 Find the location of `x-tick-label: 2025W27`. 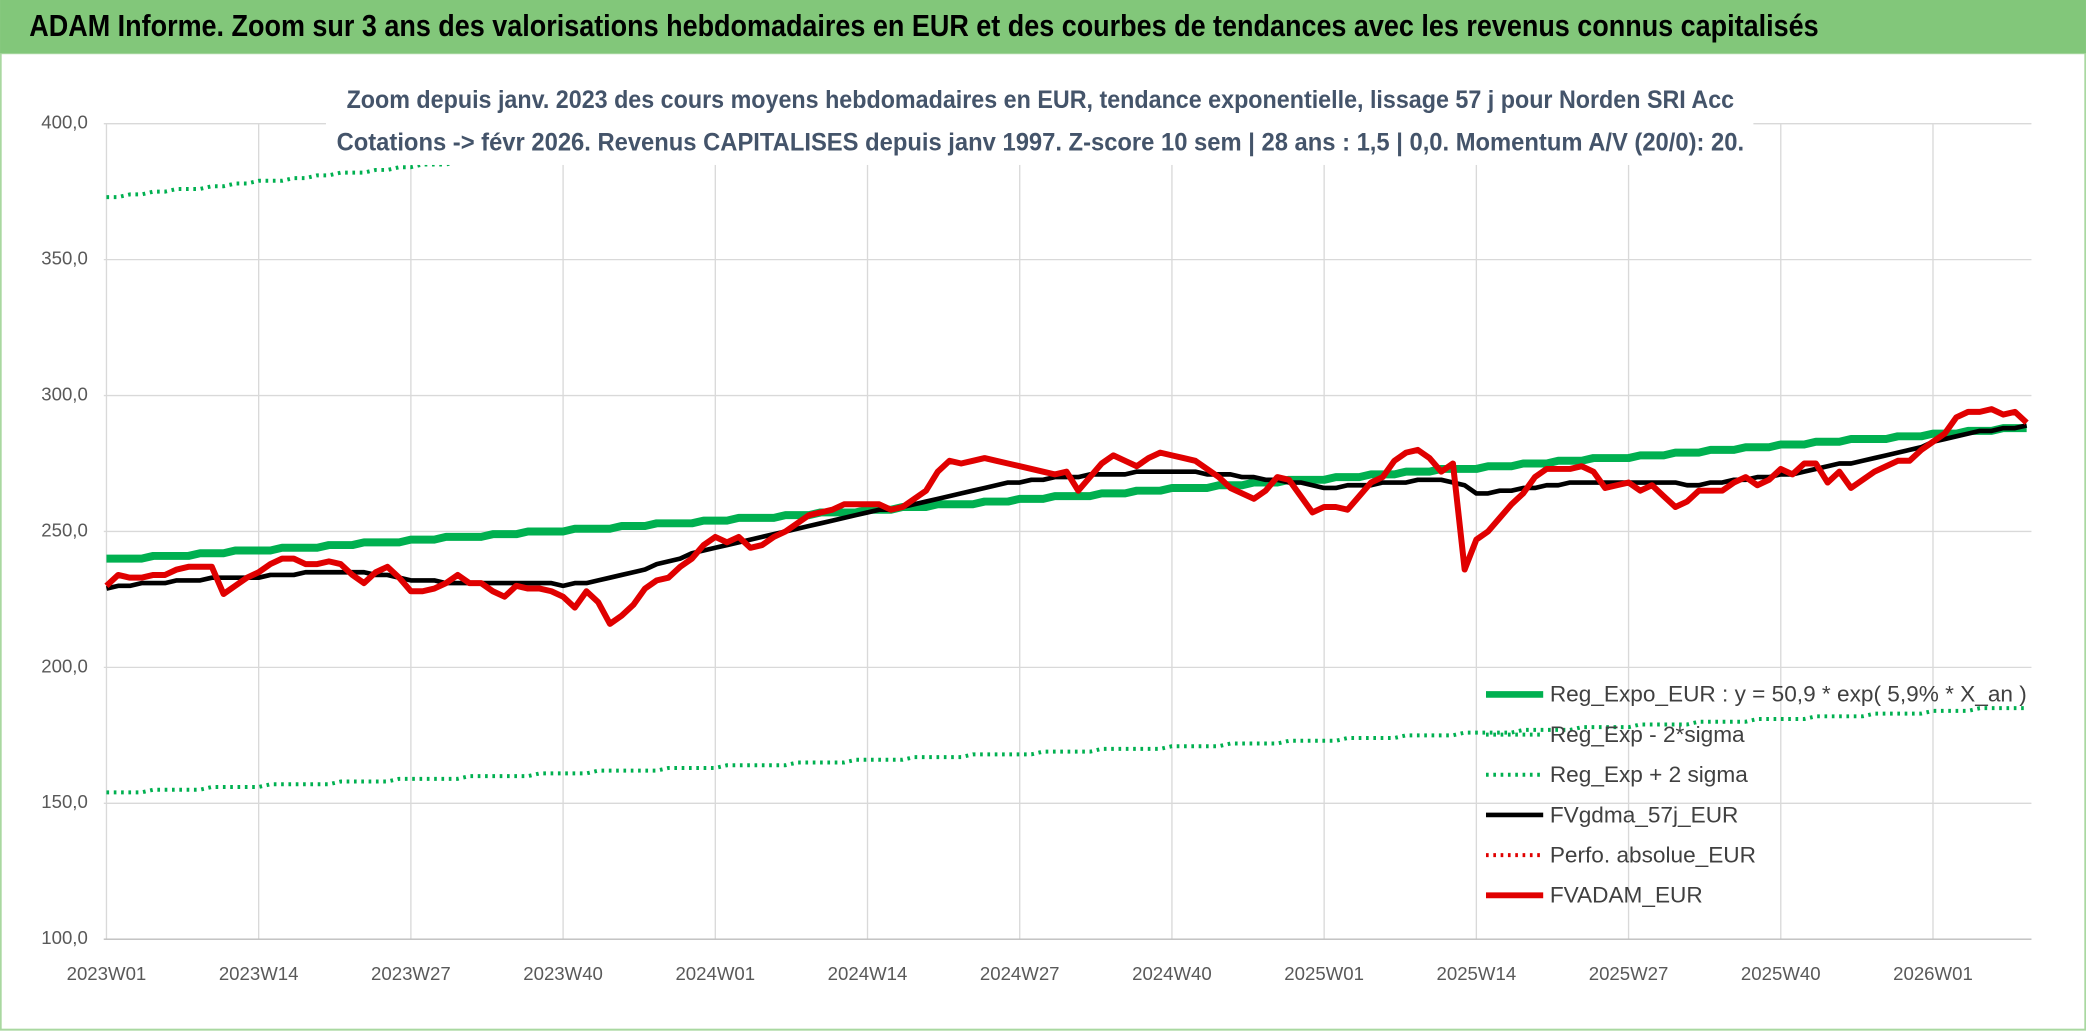

x-tick-label: 2025W27 is located at coordinates (1629, 973).